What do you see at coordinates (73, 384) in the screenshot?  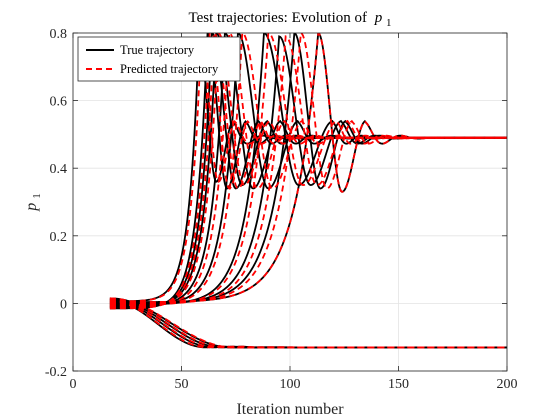 I see `x-tick-label: 0` at bounding box center [73, 384].